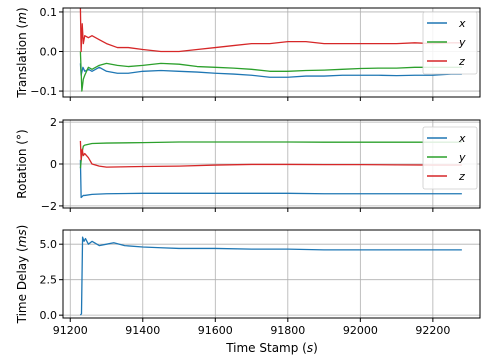  Describe the element at coordinates (142, 330) in the screenshot. I see `x-tick-label: 91400` at that location.